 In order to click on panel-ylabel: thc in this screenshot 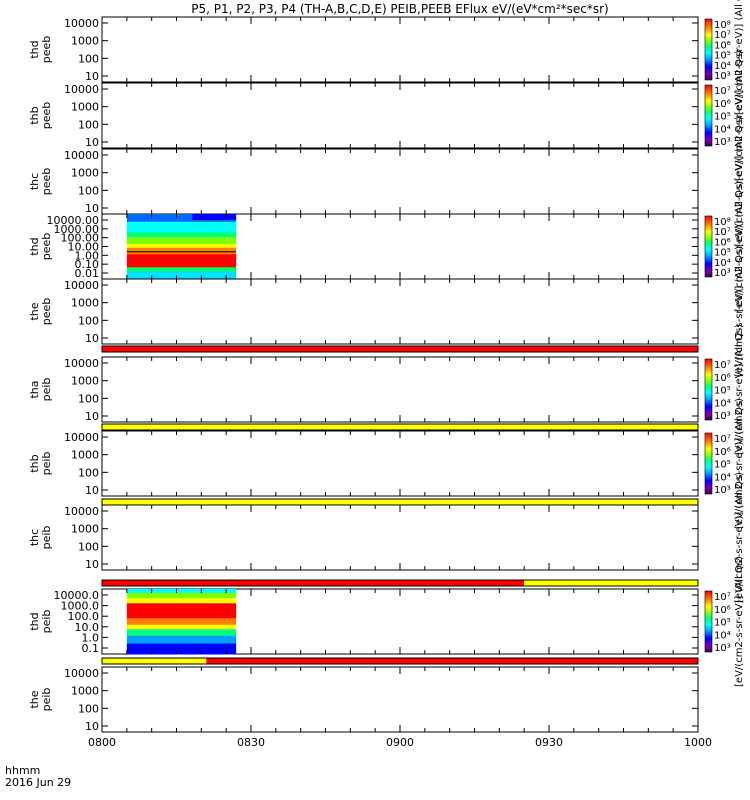, I will do `click(34, 181)`.